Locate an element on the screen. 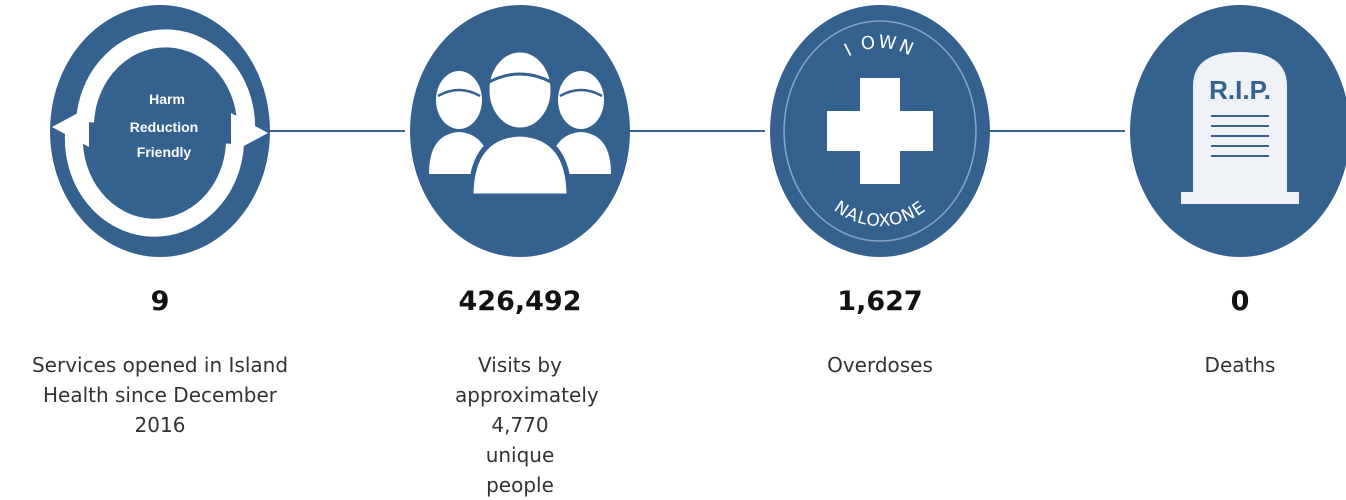 This screenshot has width=1346, height=500. stat-value: 9 is located at coordinates (160, 301).